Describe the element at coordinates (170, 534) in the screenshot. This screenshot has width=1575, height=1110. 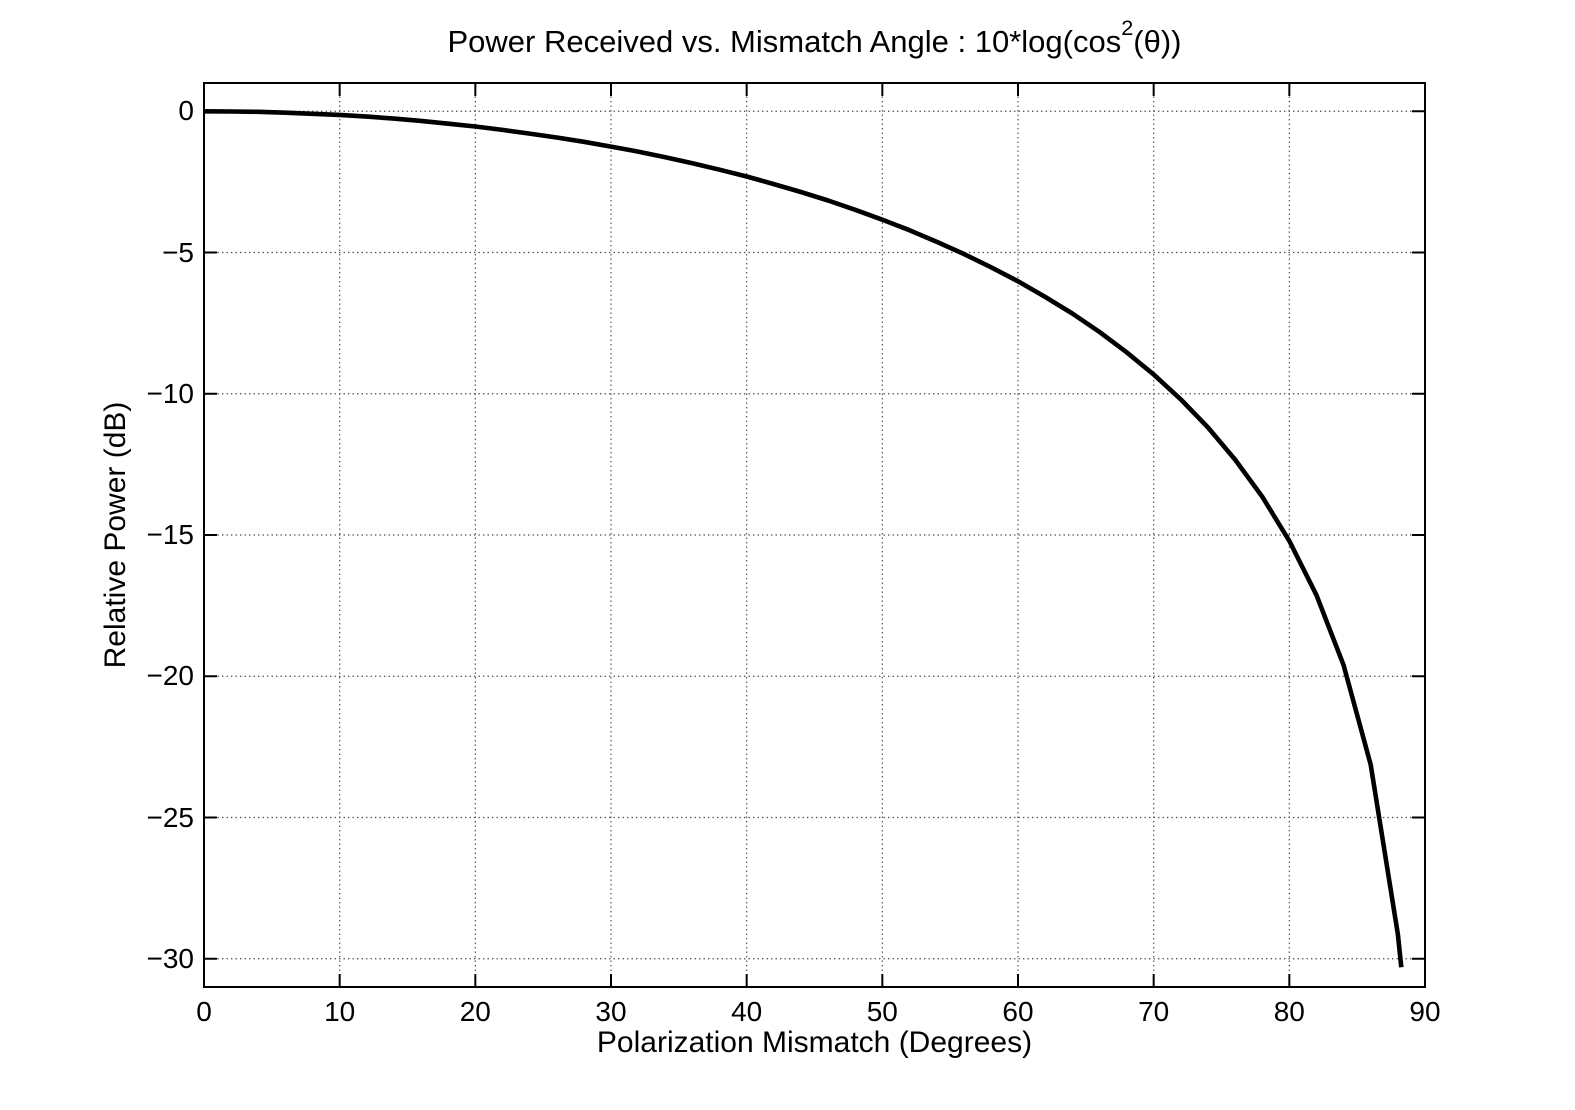
I see `y-tick-label: −15` at that location.